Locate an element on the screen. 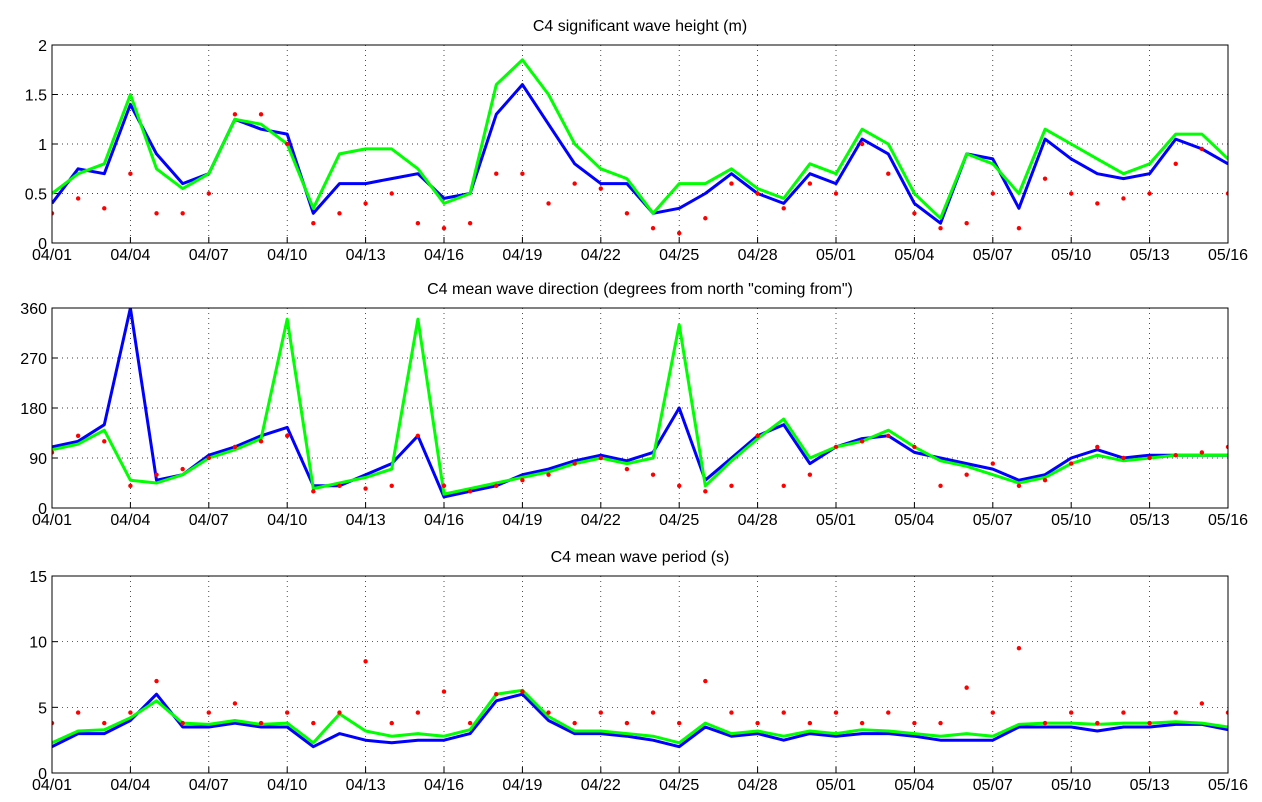 This screenshot has width=1262, height=802. x-tick-label: 04/04 is located at coordinates (130, 785).